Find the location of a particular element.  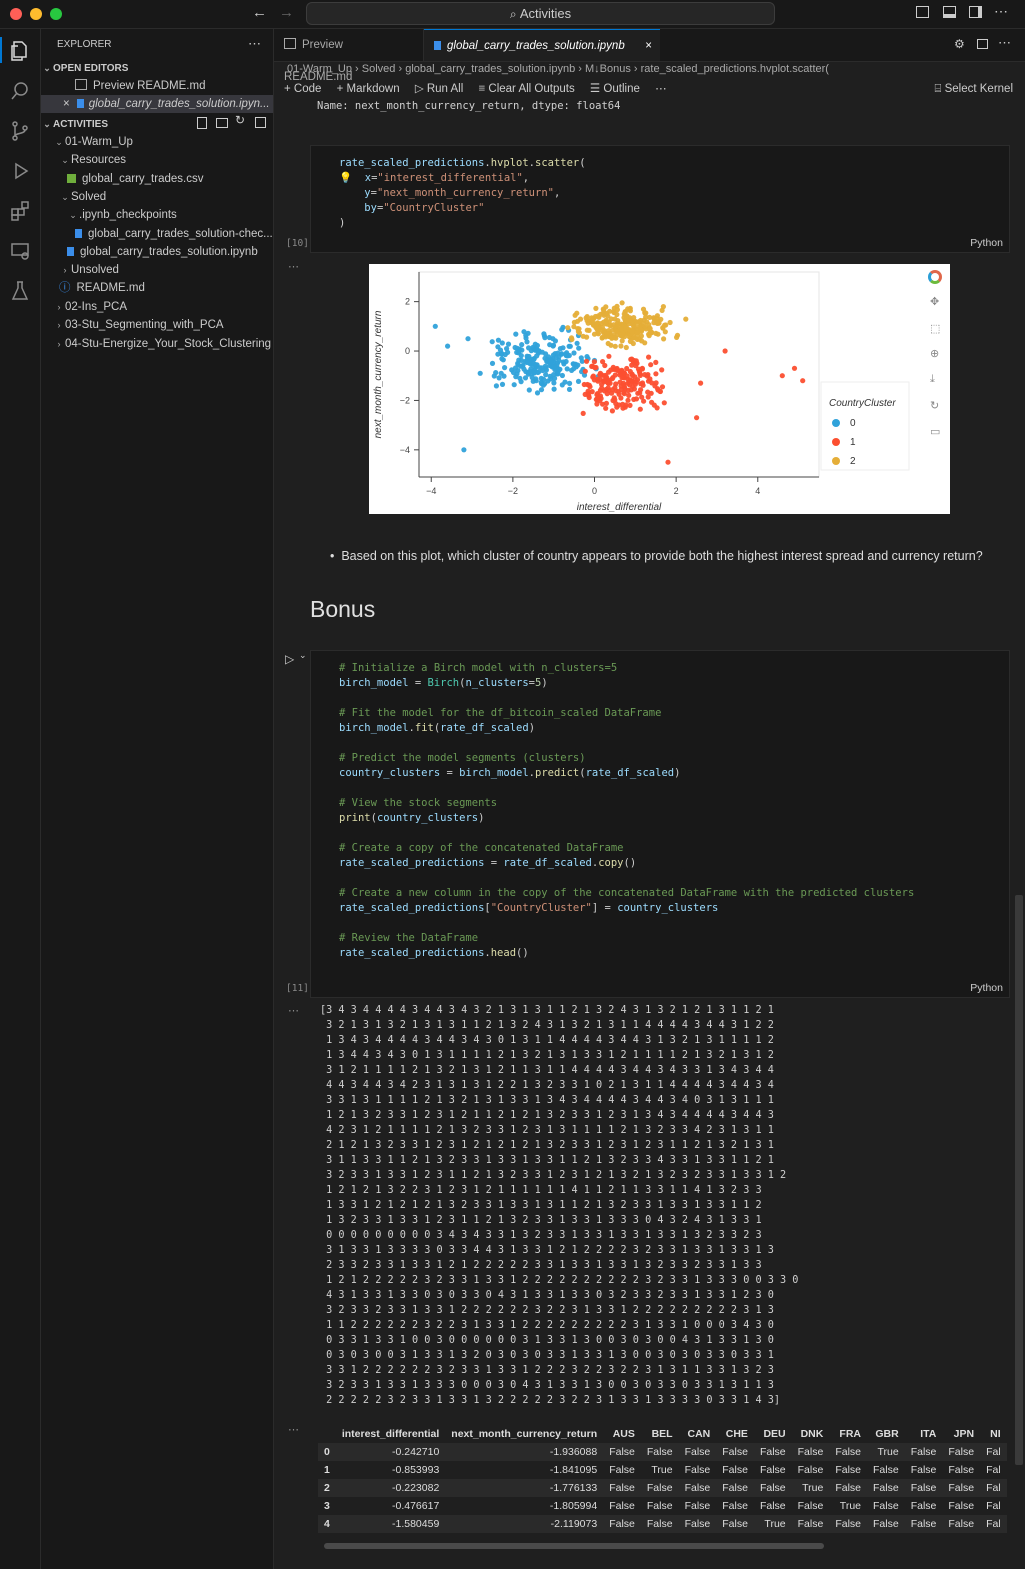

breadcrumb-item: global_carry_trades_solution.ipynb is located at coordinates (490, 69).